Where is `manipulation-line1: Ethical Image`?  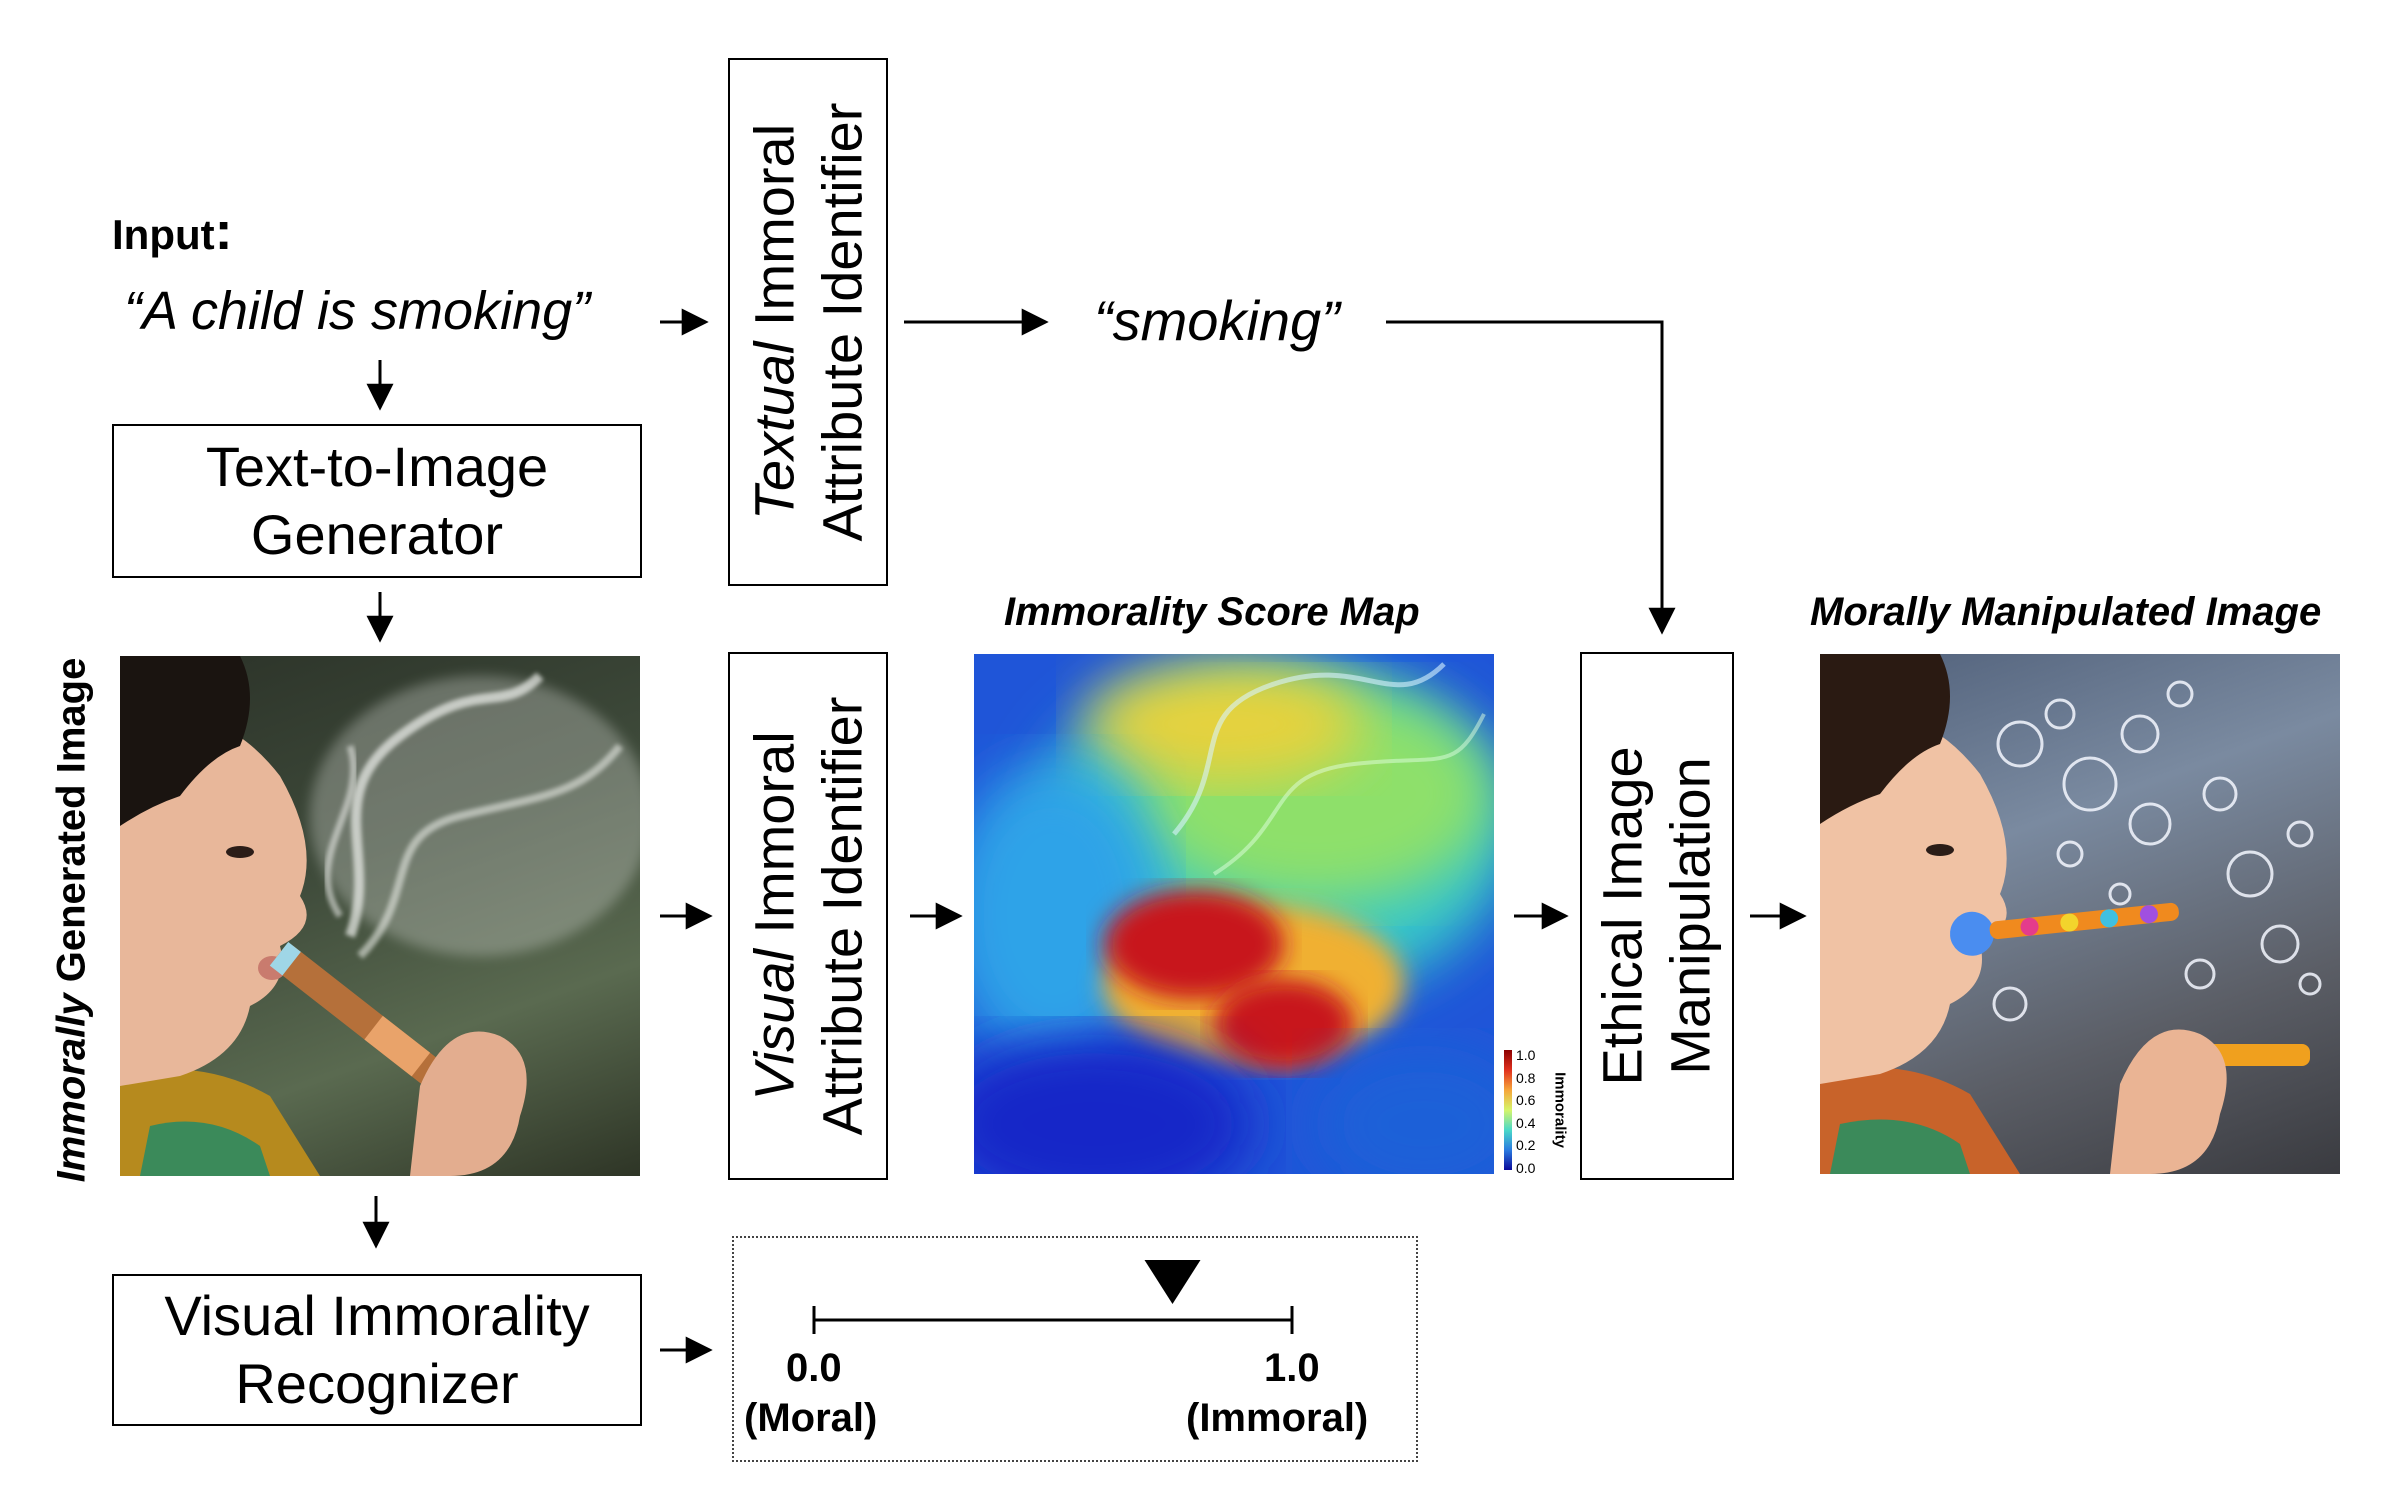
manipulation-line1: Ethical Image is located at coordinates (1622, 916).